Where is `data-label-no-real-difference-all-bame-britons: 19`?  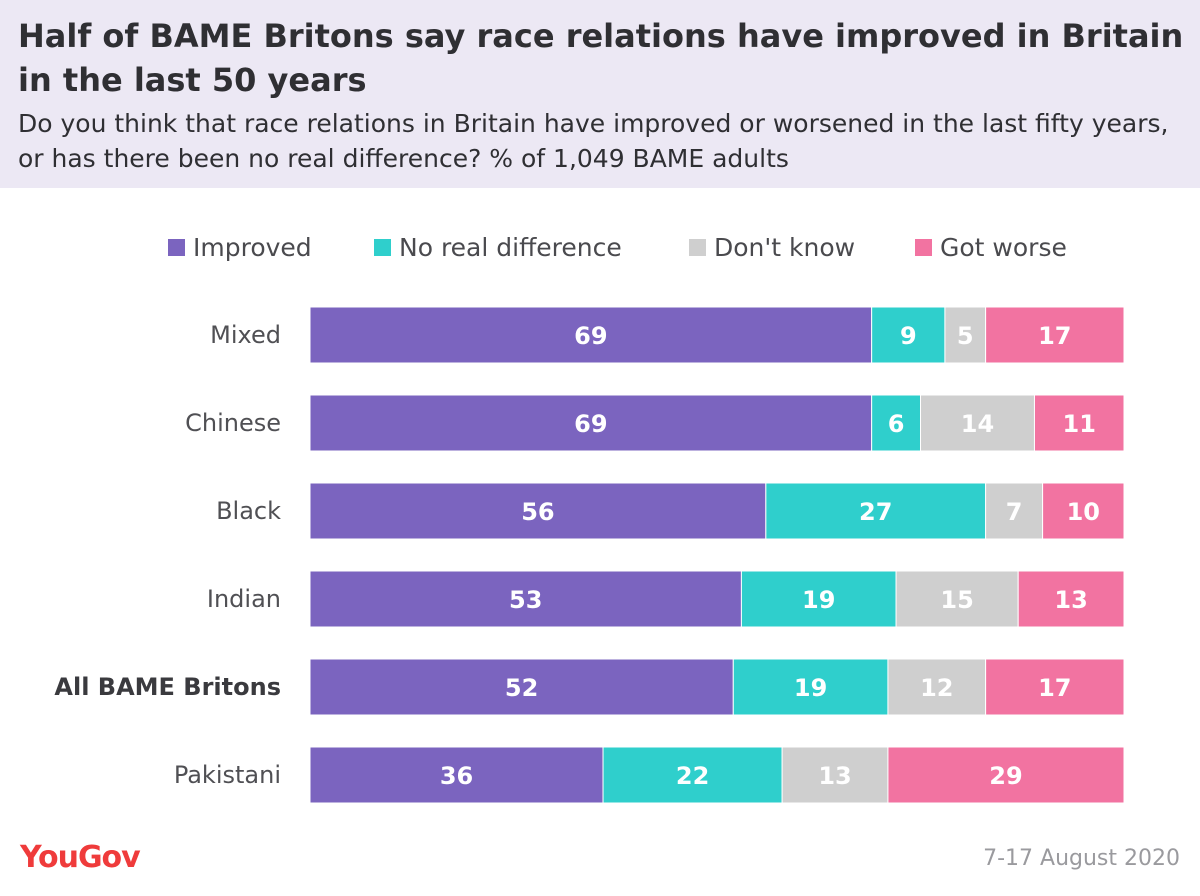
data-label-no-real-difference-all-bame-britons: 19 is located at coordinates (810, 688).